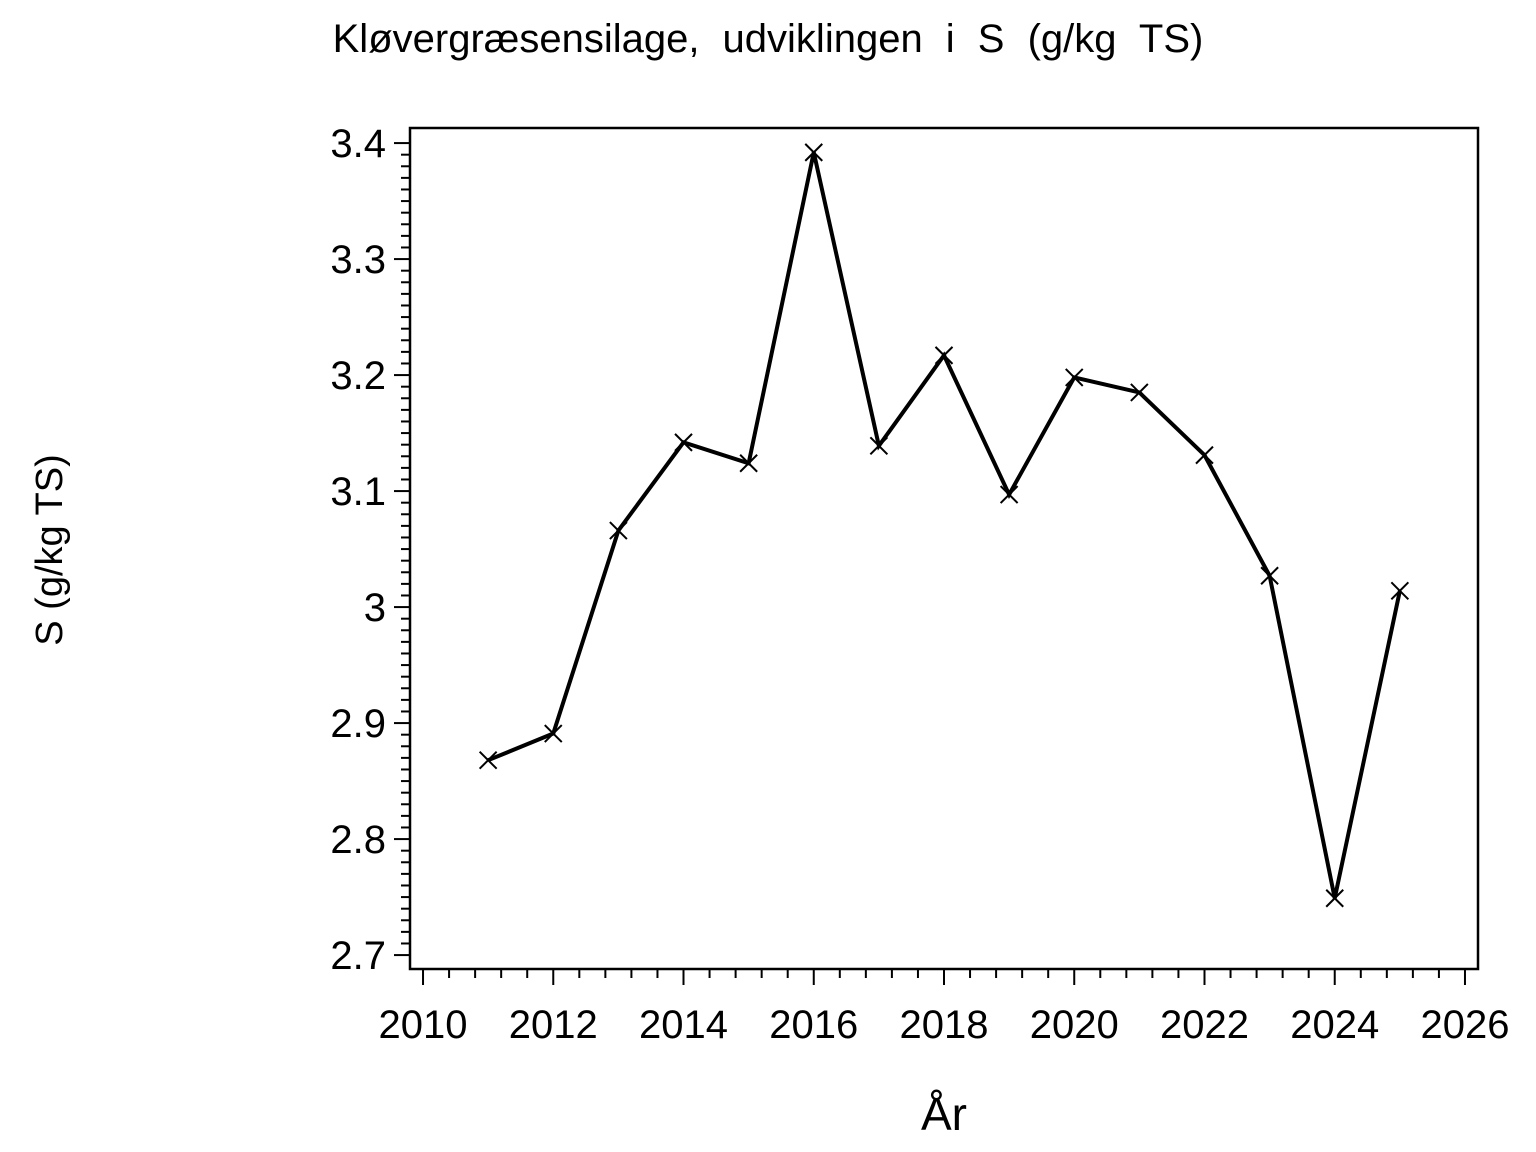 The height and width of the screenshot is (1152, 1536). What do you see at coordinates (358, 956) in the screenshot?
I see `y-tick-label: 2.7` at bounding box center [358, 956].